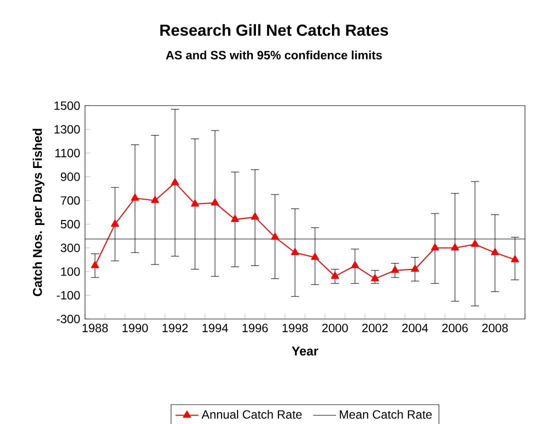  I want to click on y-tick-label: 300, so click(70, 248).